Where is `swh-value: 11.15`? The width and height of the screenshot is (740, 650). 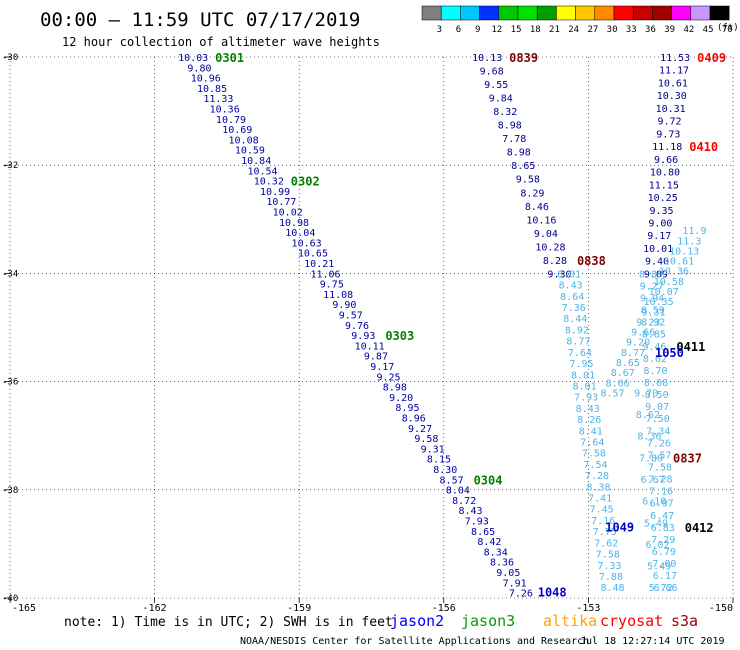 swh-value: 11.15 is located at coordinates (664, 185).